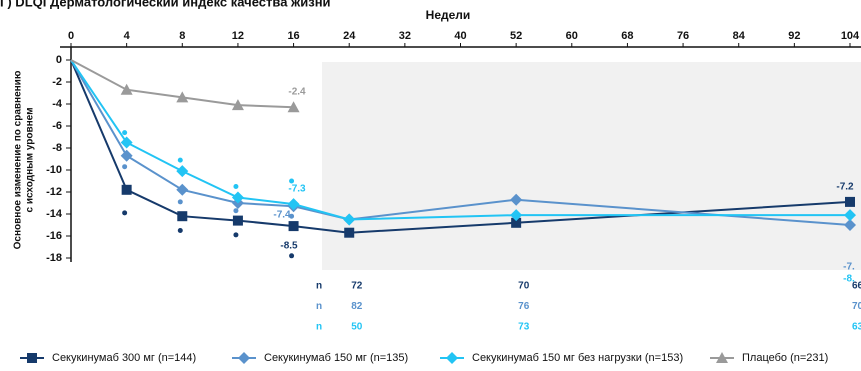 This screenshot has width=861, height=371. I want to click on n-value: 66, so click(856, 286).